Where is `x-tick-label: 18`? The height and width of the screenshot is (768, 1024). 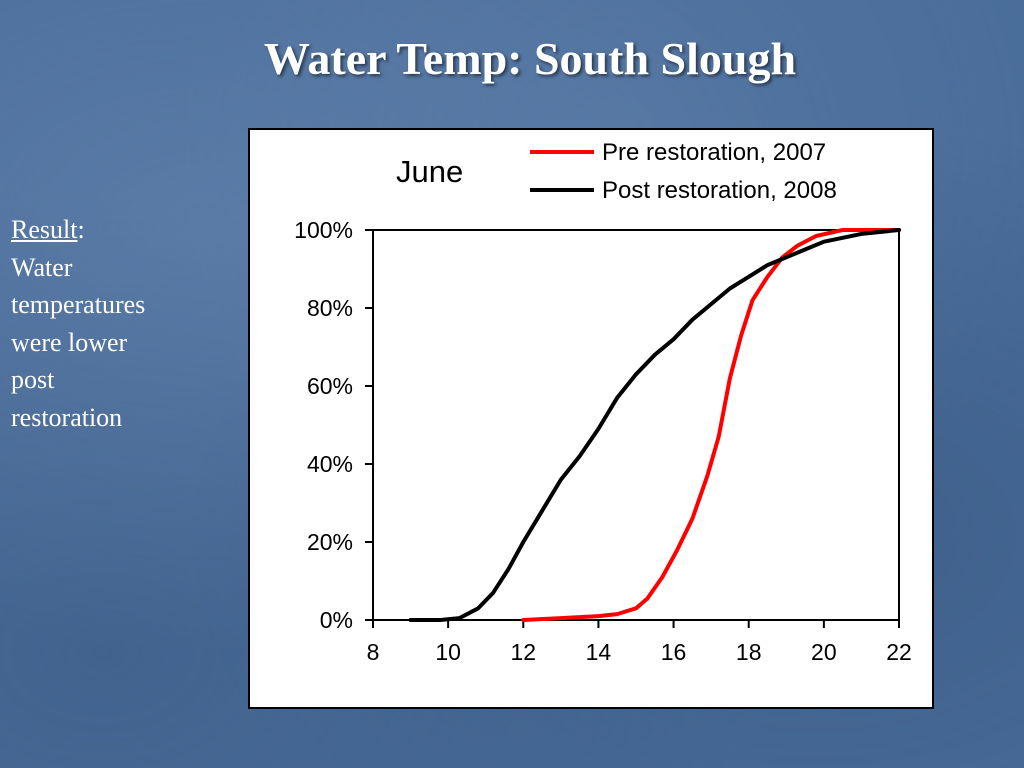 x-tick-label: 18 is located at coordinates (749, 652).